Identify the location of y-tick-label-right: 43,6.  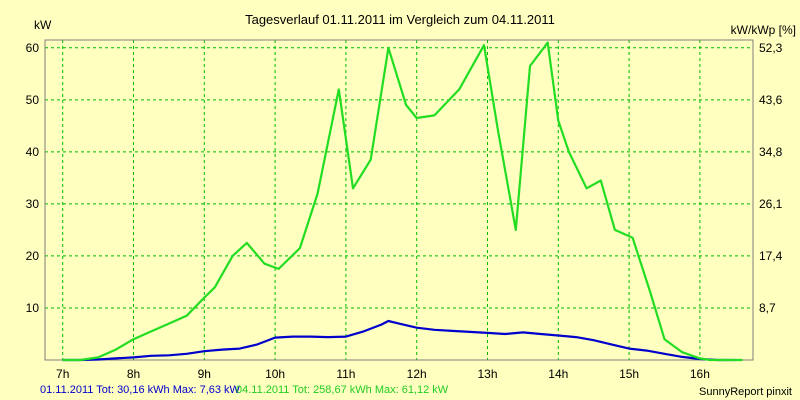
(771, 100).